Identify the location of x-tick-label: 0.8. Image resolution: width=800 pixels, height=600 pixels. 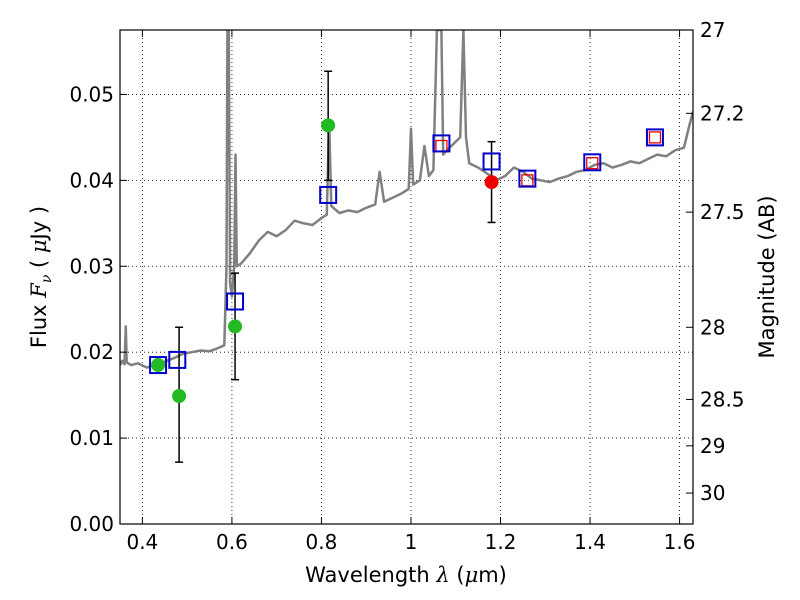
(322, 542).